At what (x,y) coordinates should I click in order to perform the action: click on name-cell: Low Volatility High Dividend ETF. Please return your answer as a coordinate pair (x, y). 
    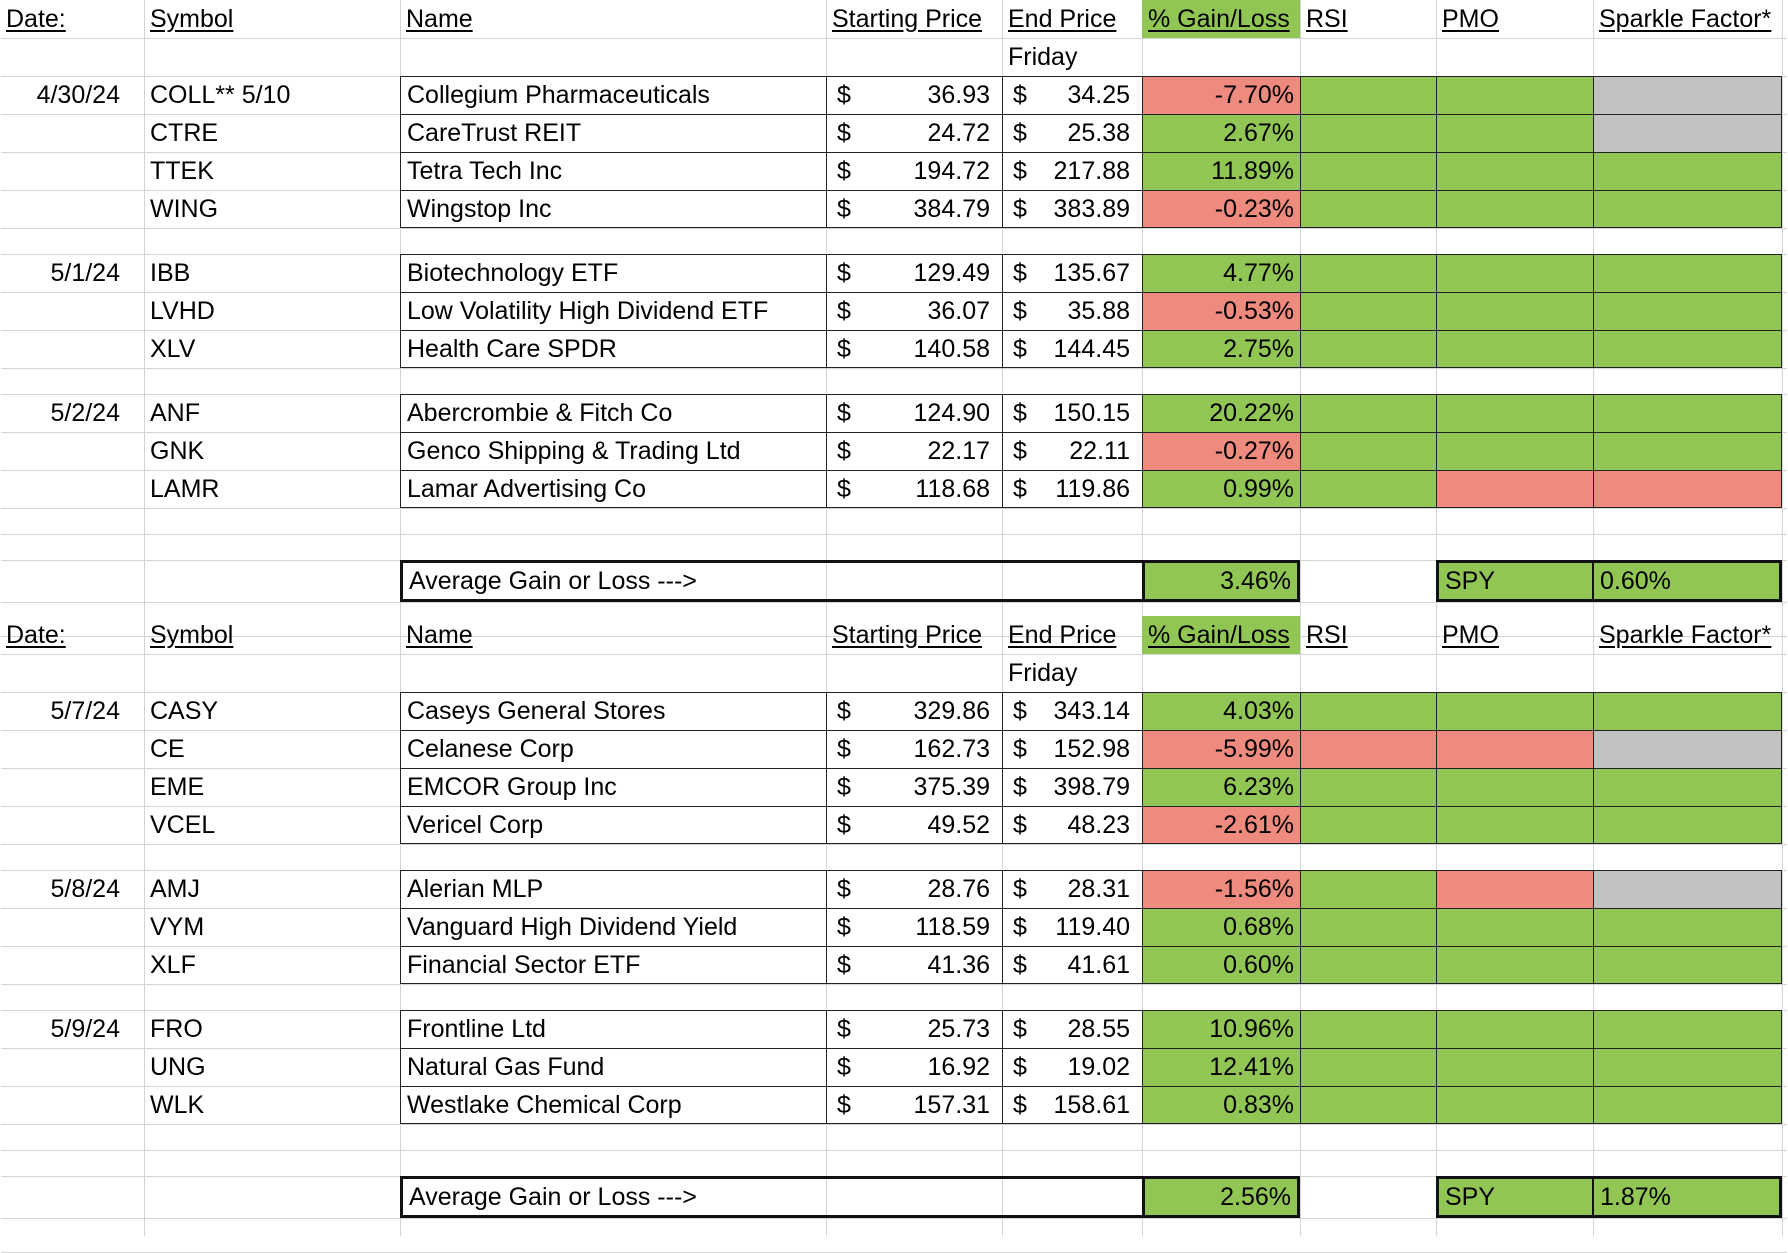
    Looking at the image, I should click on (613, 311).